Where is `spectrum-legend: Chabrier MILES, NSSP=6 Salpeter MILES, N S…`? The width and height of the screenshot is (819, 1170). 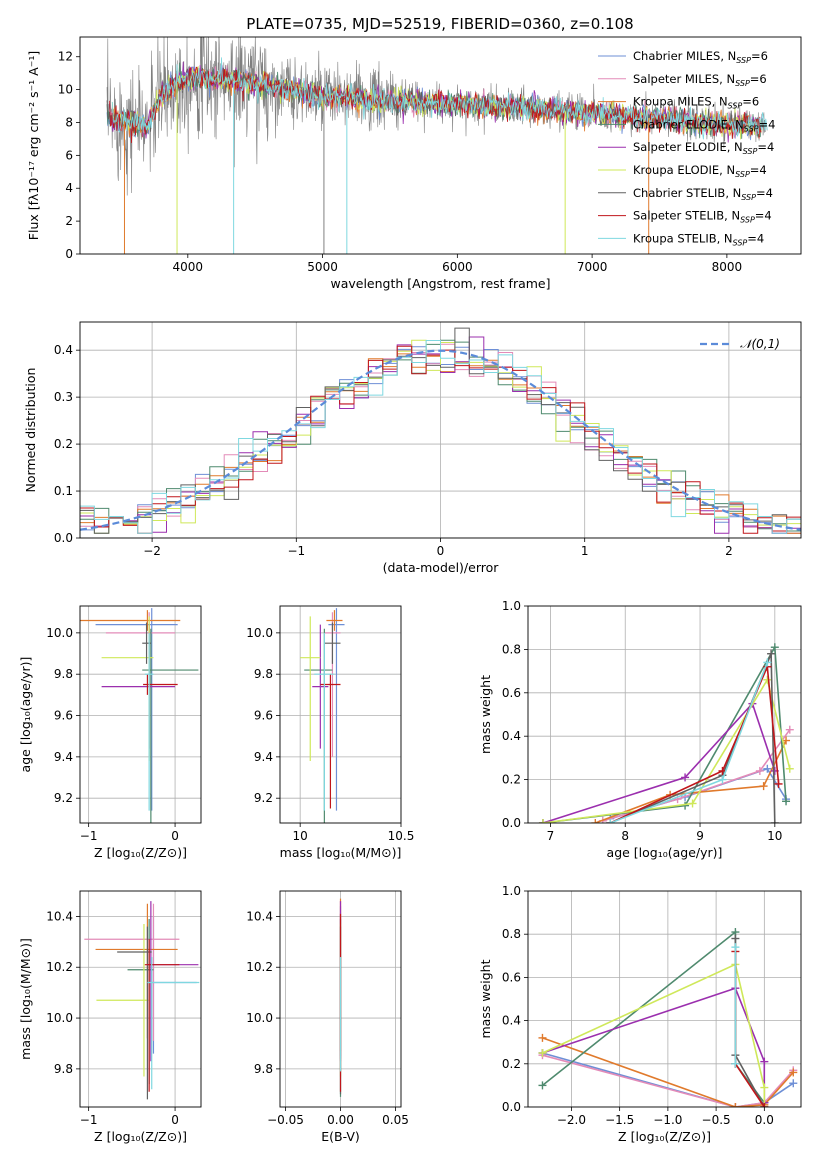 spectrum-legend: Chabrier MILES, NSSP=6 Salpeter MILES, N S… is located at coordinates (686, 148).